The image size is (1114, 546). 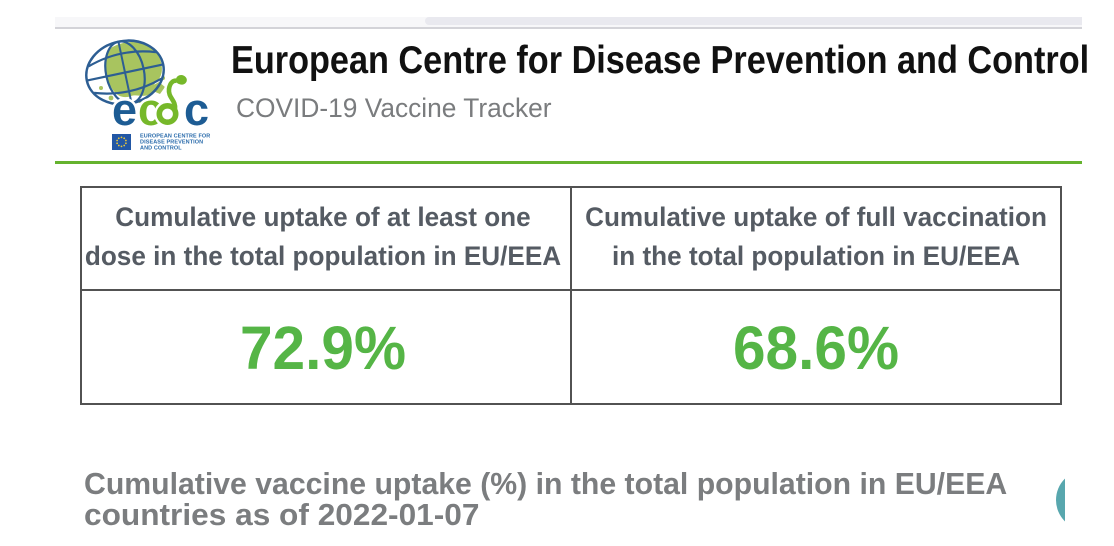 What do you see at coordinates (124, 109) in the screenshot?
I see `svg-text: e` at bounding box center [124, 109].